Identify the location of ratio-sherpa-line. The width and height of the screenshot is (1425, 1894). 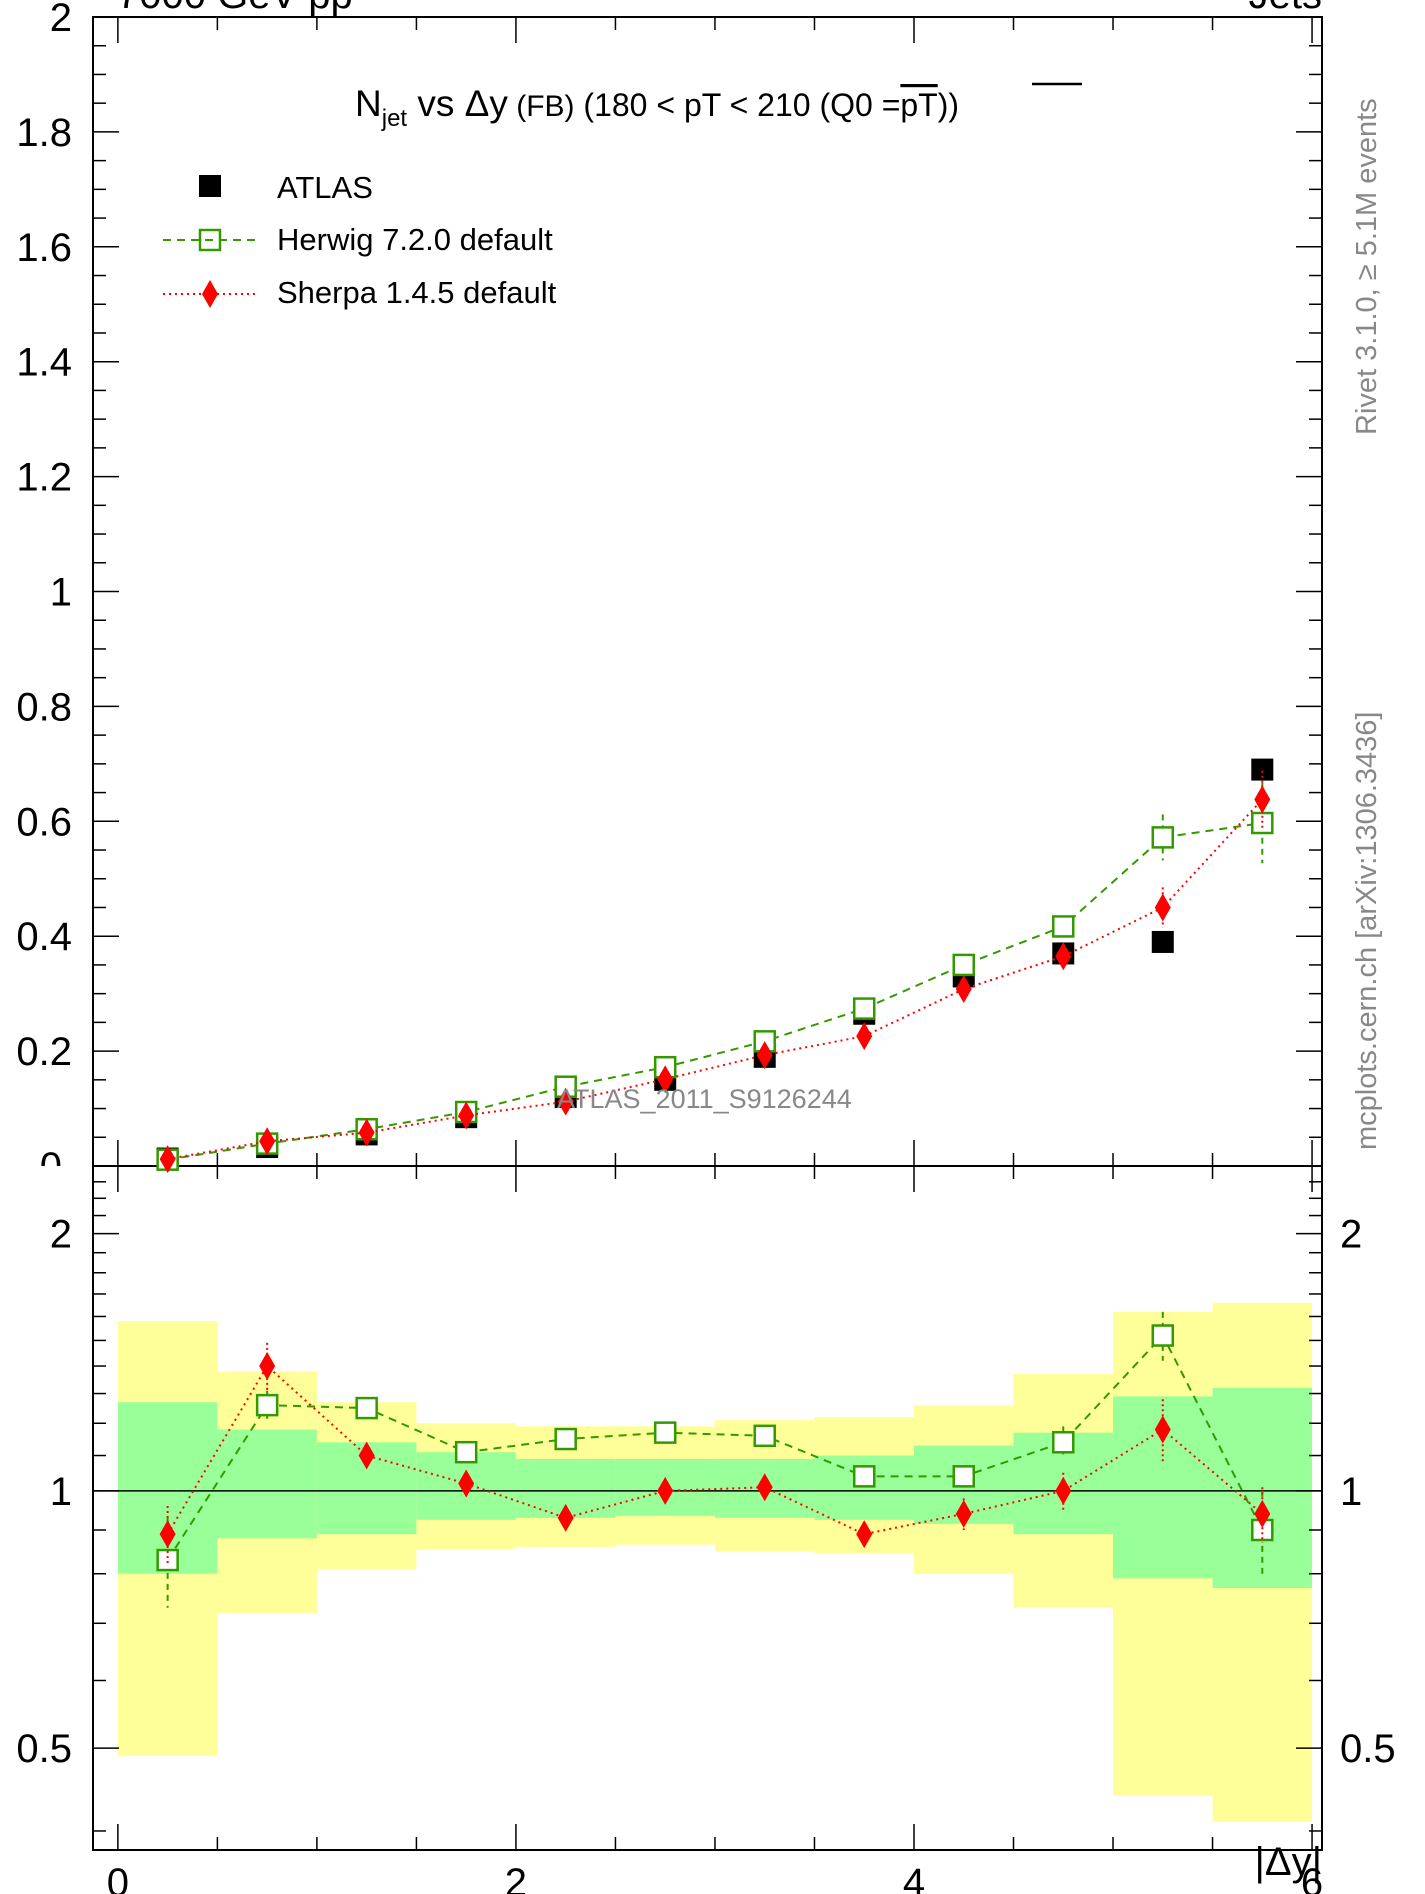
(714, 1450).